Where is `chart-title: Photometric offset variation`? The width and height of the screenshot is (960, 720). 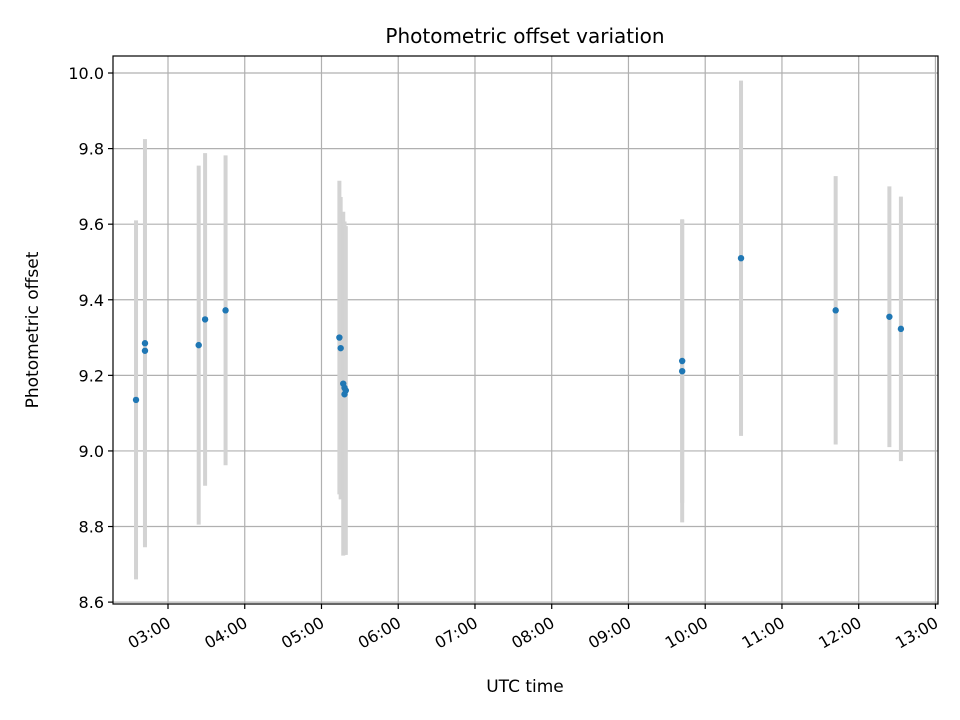
chart-title: Photometric offset variation is located at coordinates (524, 36).